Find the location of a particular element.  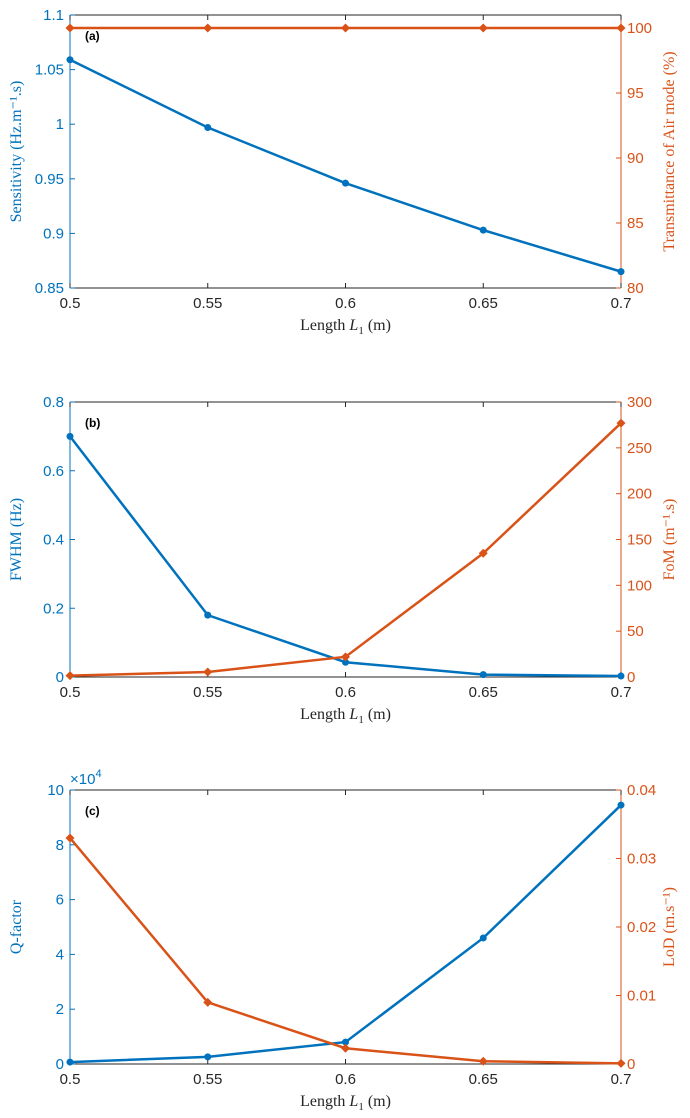

left-y-axis-label: FWHM (Hz) is located at coordinates (16, 539).